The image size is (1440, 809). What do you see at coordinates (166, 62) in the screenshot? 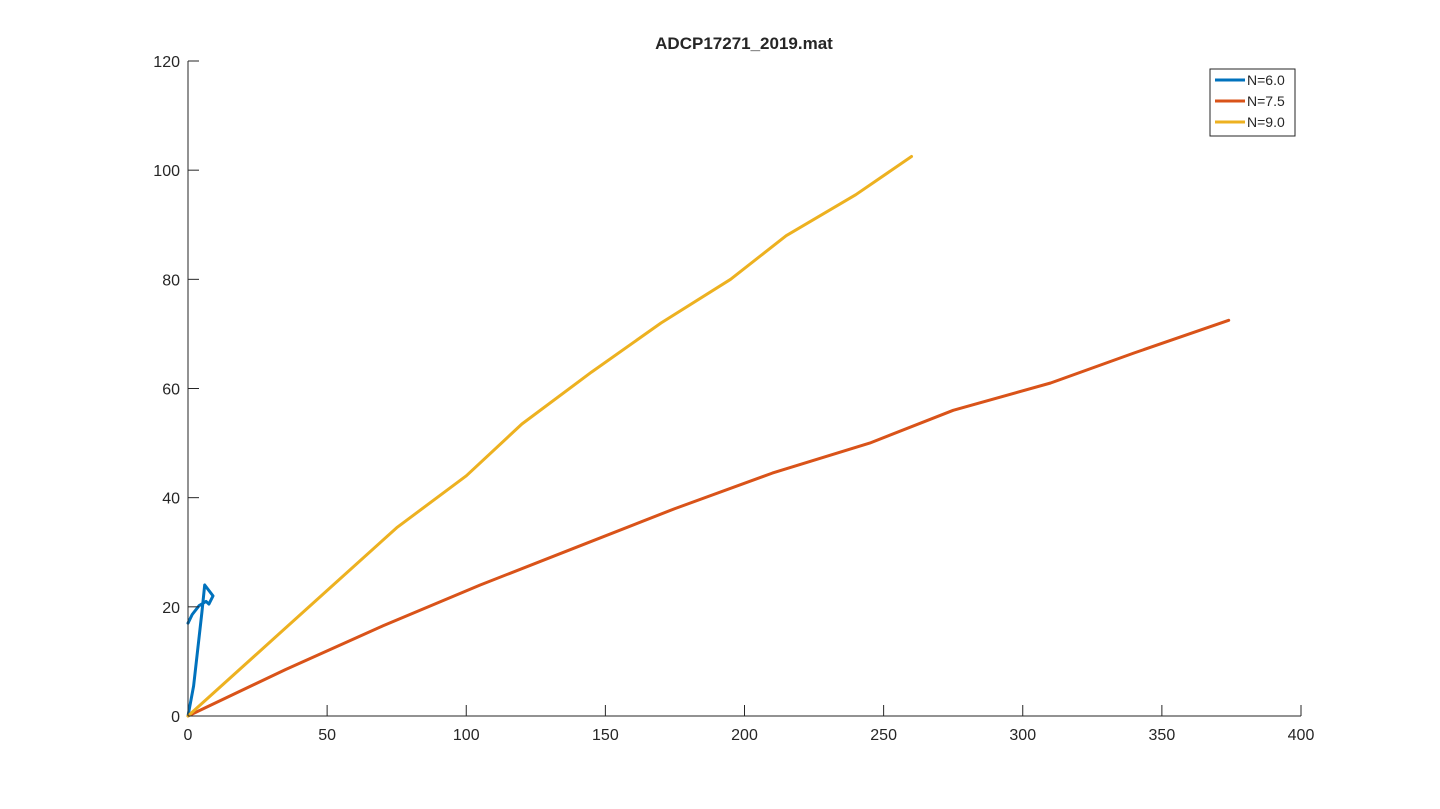
I see `y-tick-label: 120` at bounding box center [166, 62].